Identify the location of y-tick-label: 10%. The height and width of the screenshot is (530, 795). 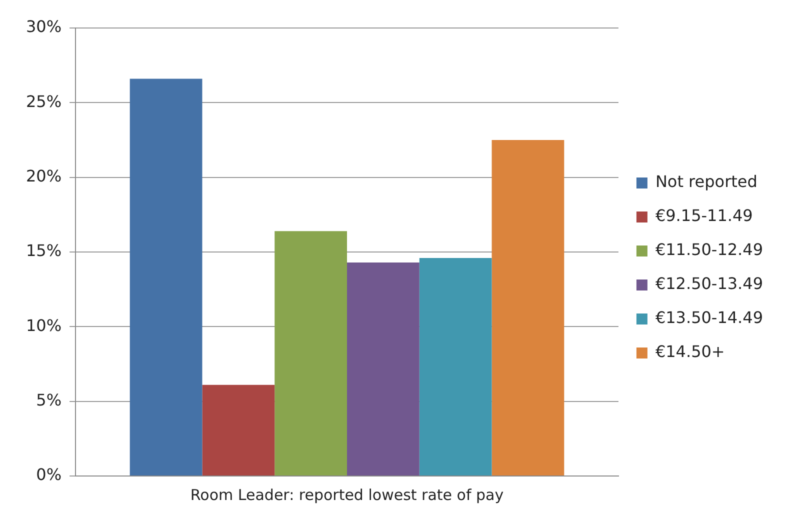
(44, 325).